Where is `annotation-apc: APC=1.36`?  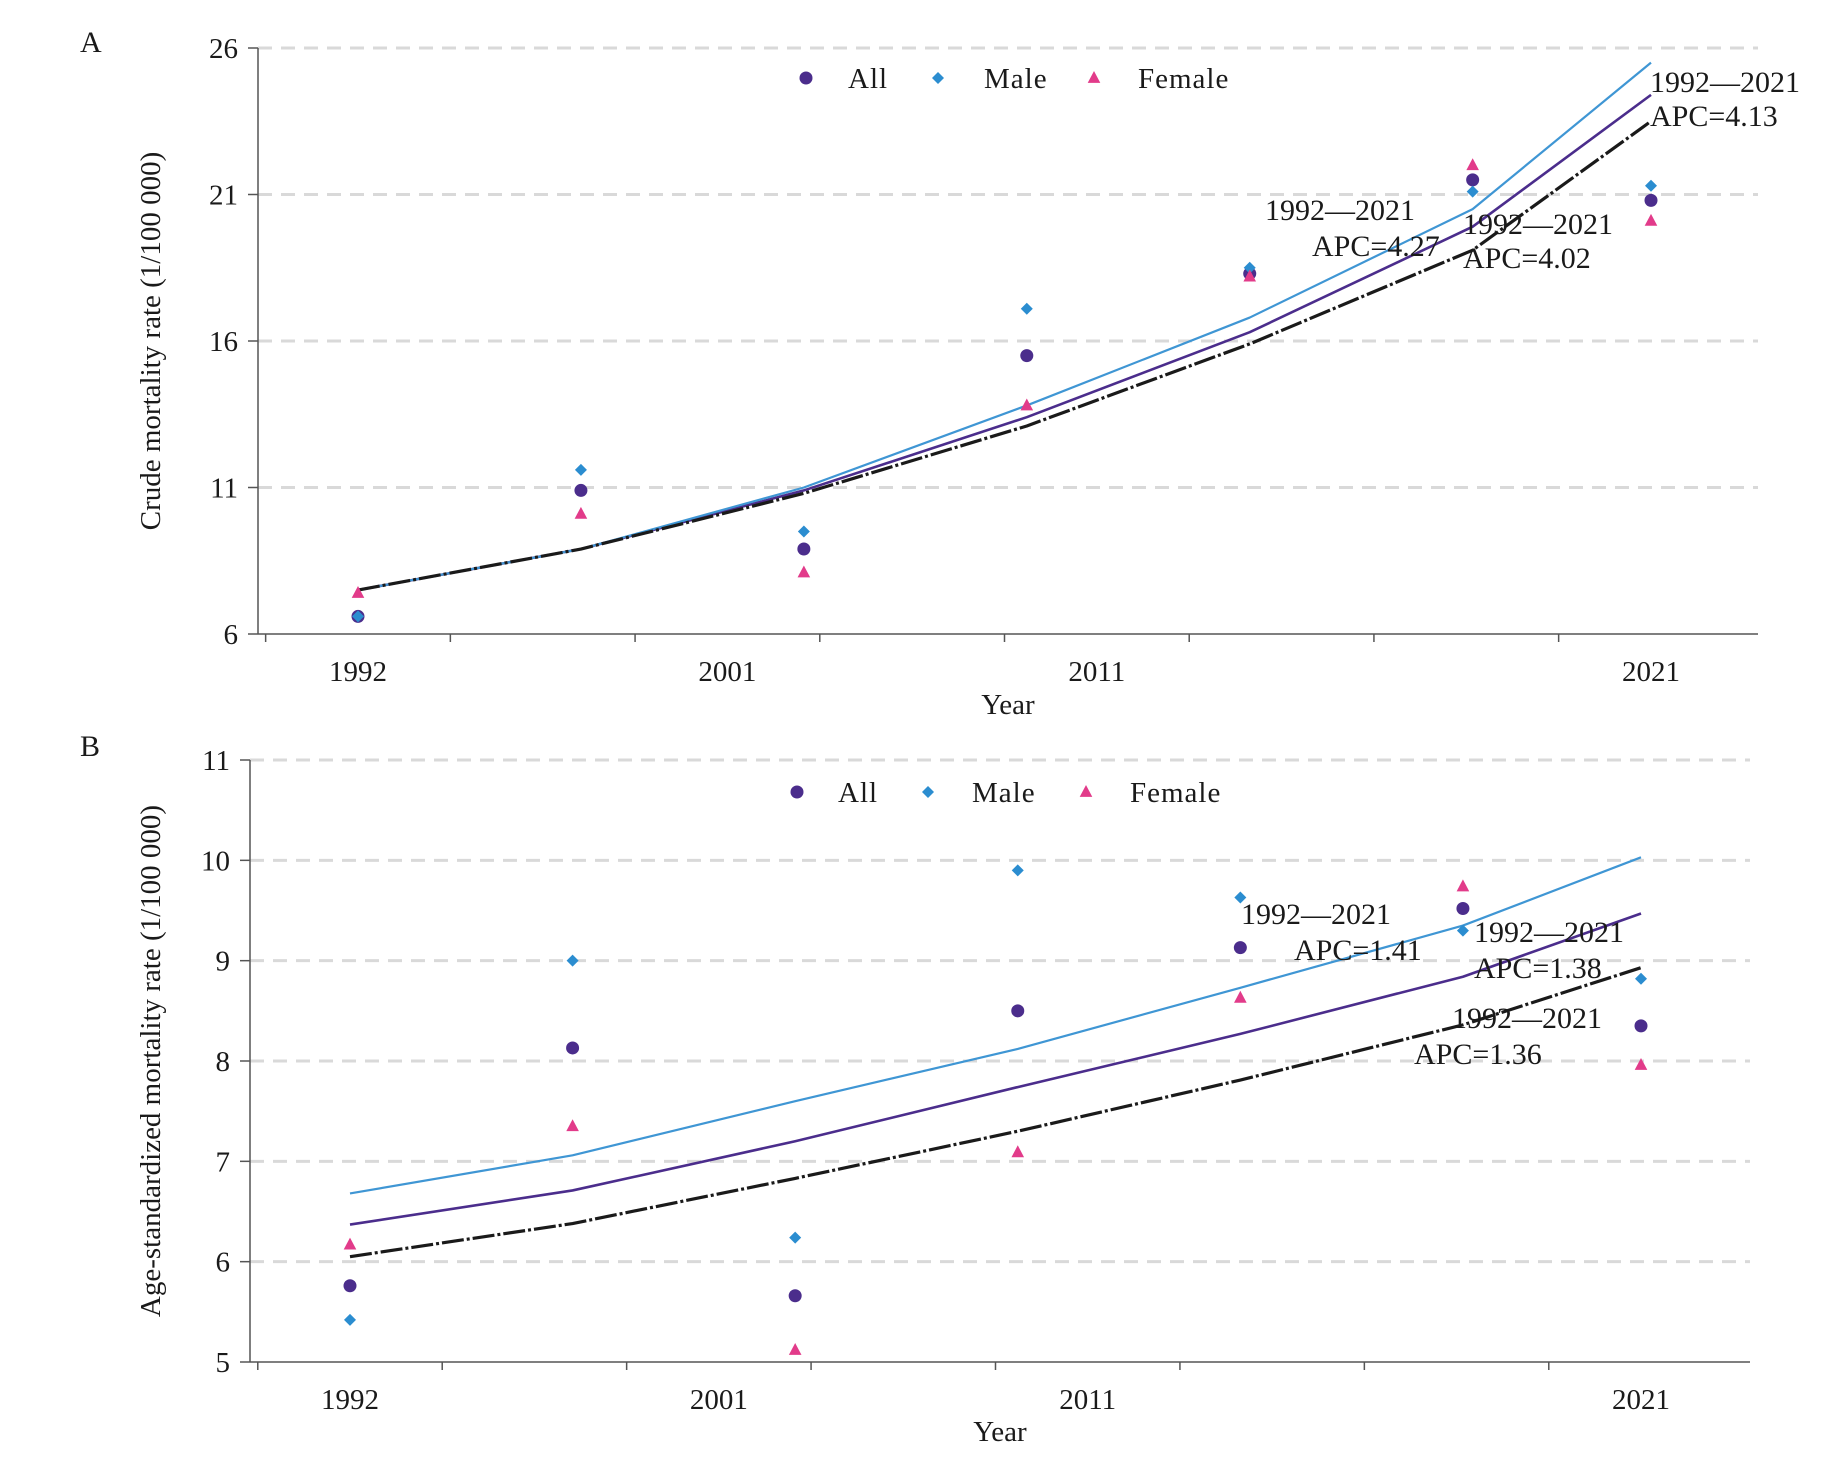
annotation-apc: APC=1.36 is located at coordinates (1478, 1054).